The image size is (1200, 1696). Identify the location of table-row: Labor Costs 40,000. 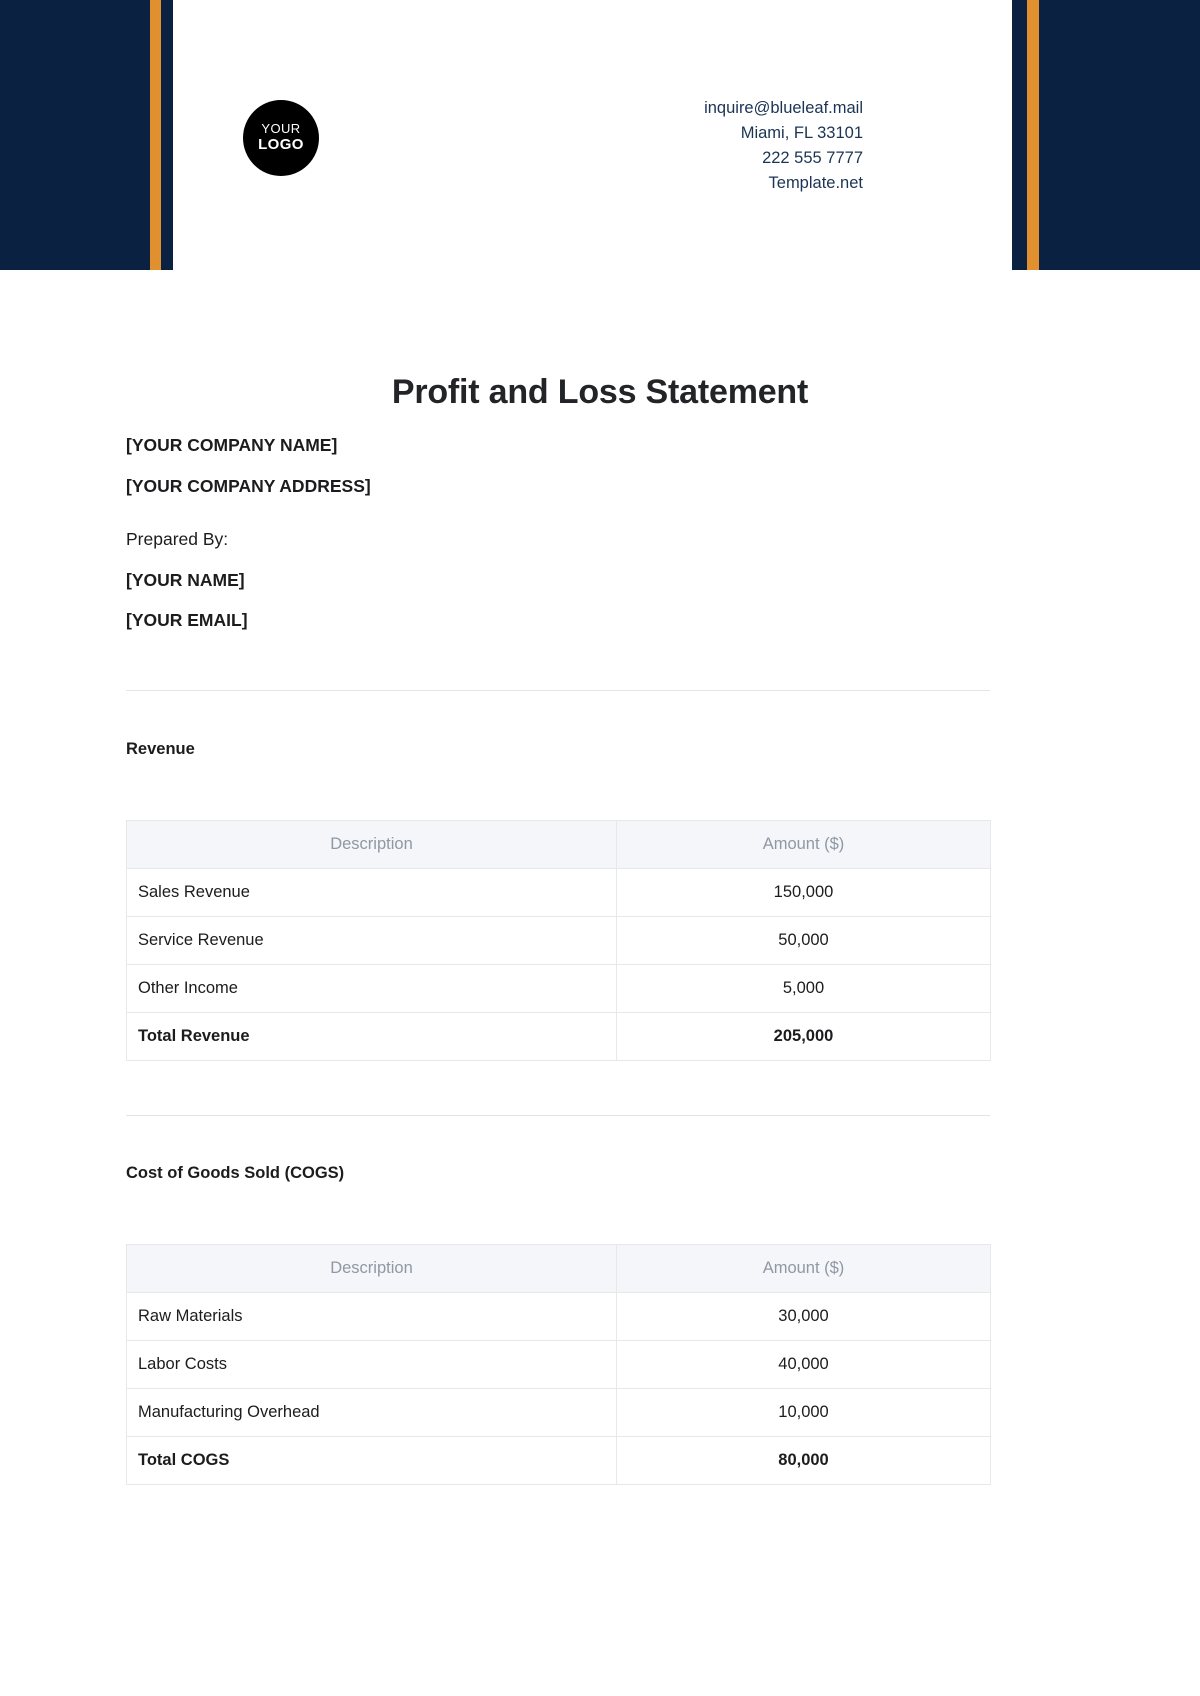
(558, 1364).